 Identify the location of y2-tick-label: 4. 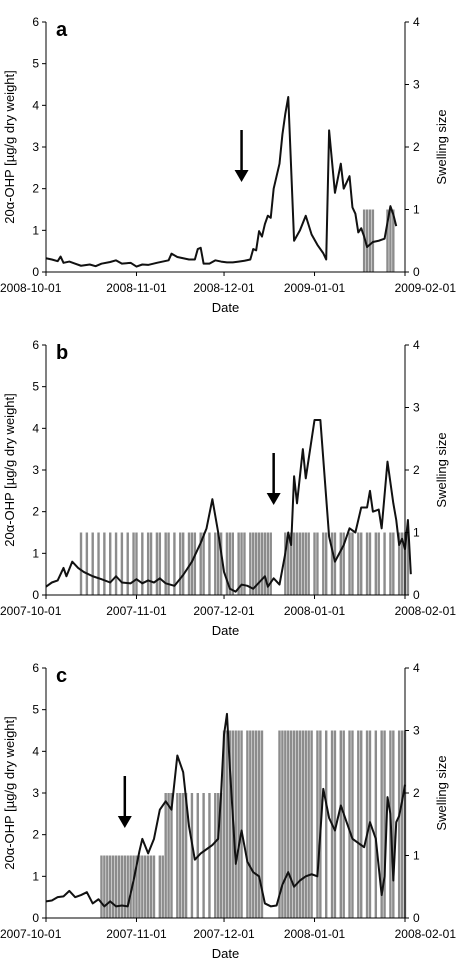
(416, 345).